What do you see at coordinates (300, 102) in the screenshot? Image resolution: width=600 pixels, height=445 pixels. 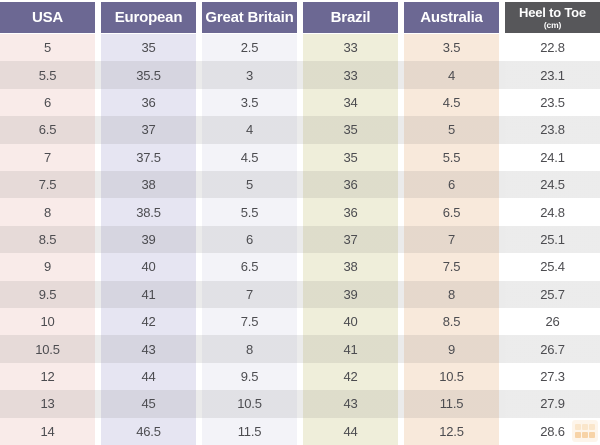 I see `table-row: 6 36 3.5 34 4.5 23.5` at bounding box center [300, 102].